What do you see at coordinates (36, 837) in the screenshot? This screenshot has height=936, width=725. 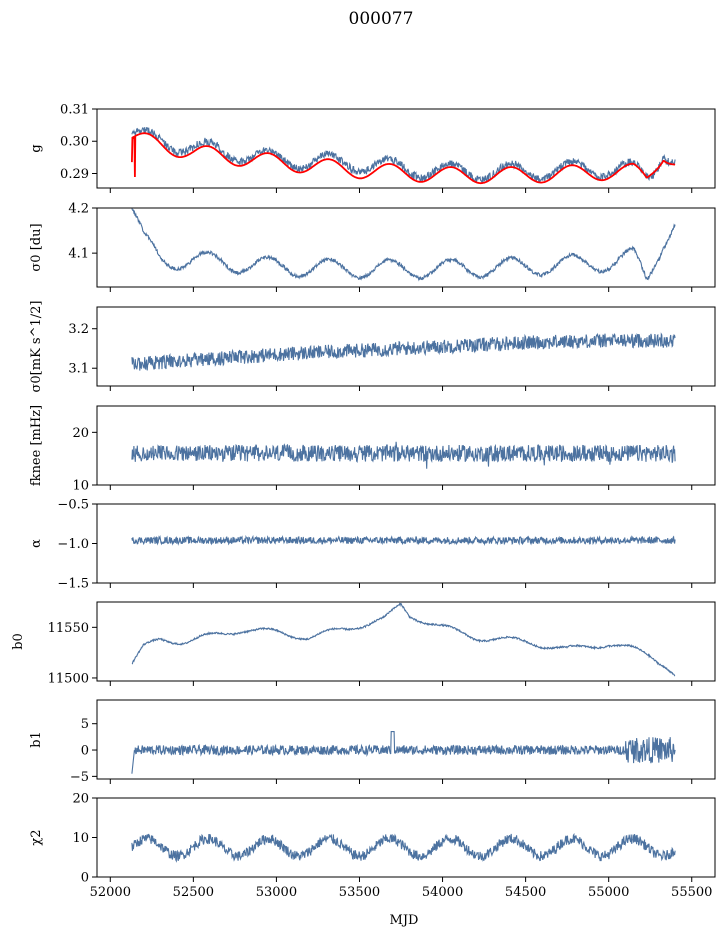 I see `y-axis-label: χ2` at bounding box center [36, 837].